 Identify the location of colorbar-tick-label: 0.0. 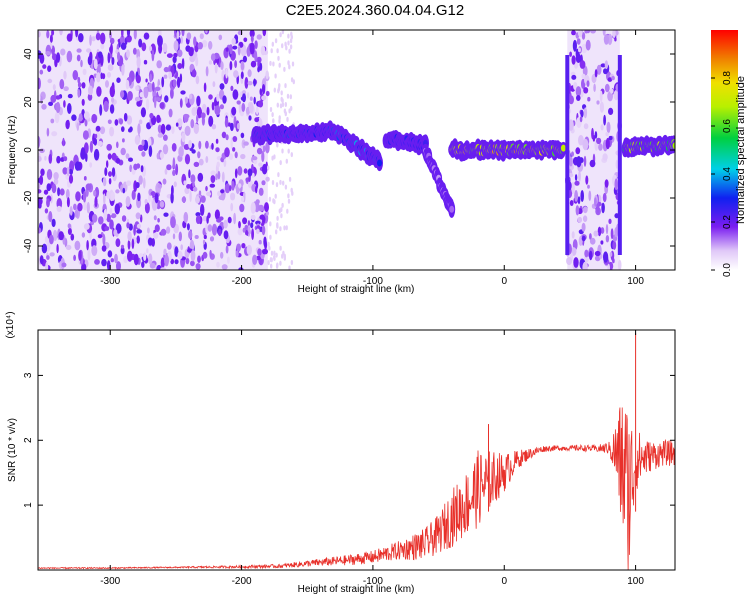
(727, 270).